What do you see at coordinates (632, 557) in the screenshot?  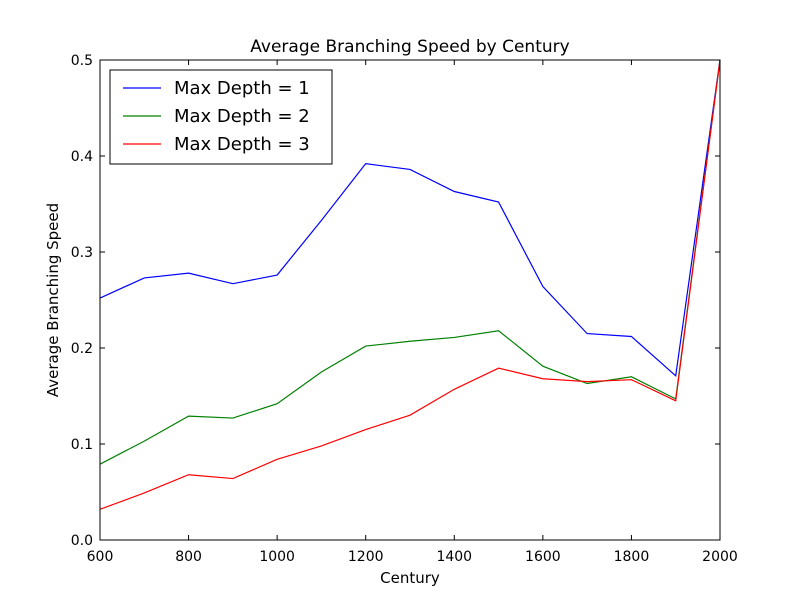 I see `x-tick-label: 1800` at bounding box center [632, 557].